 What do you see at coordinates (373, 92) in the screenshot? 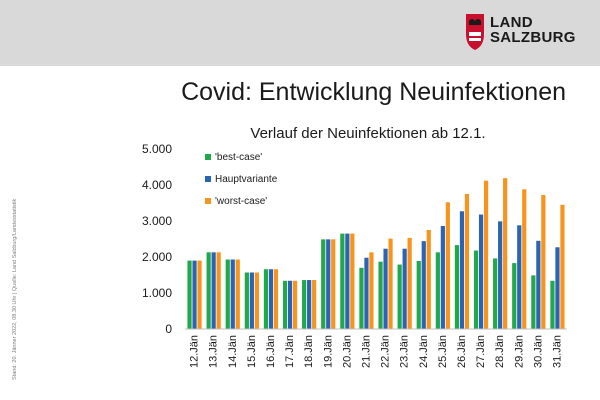
I see `slide-title: Covid: Entwicklung Neuinfektionen` at bounding box center [373, 92].